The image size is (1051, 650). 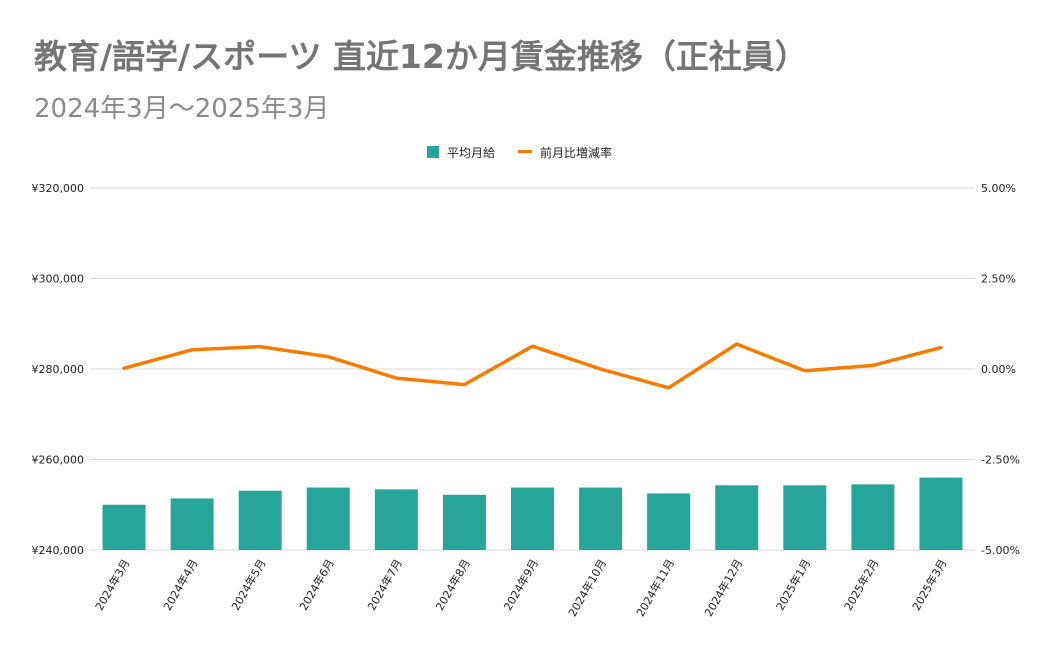 I want to click on y-left-tick-label: ¥240,000, so click(x=58, y=550).